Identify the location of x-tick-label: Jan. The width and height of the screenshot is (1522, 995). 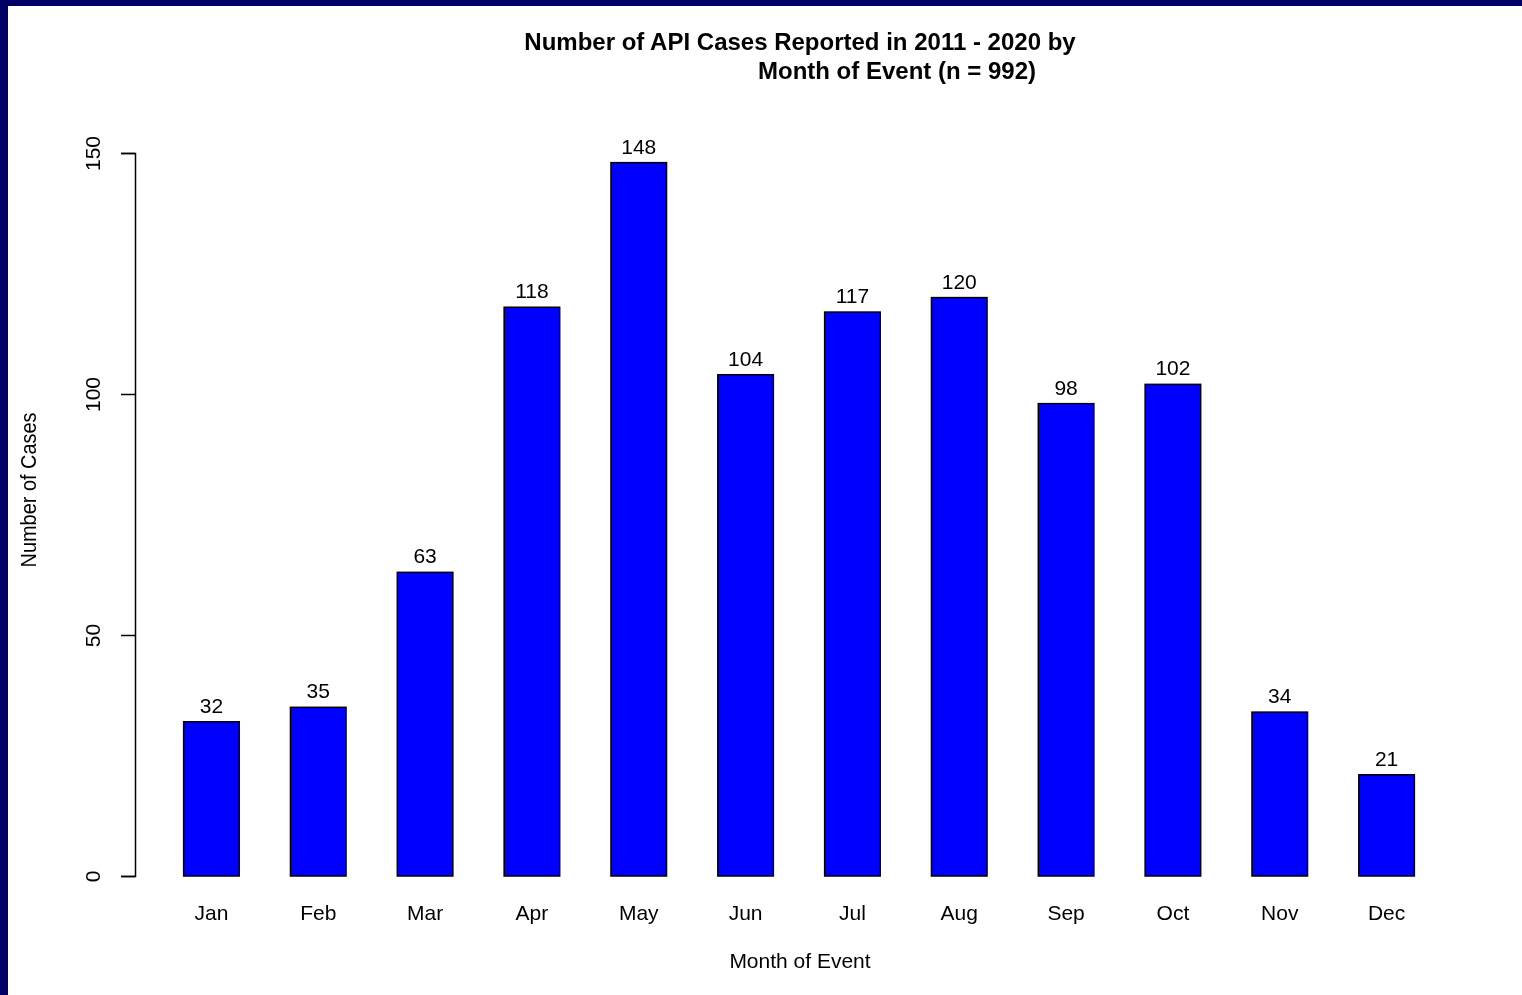
(211, 912).